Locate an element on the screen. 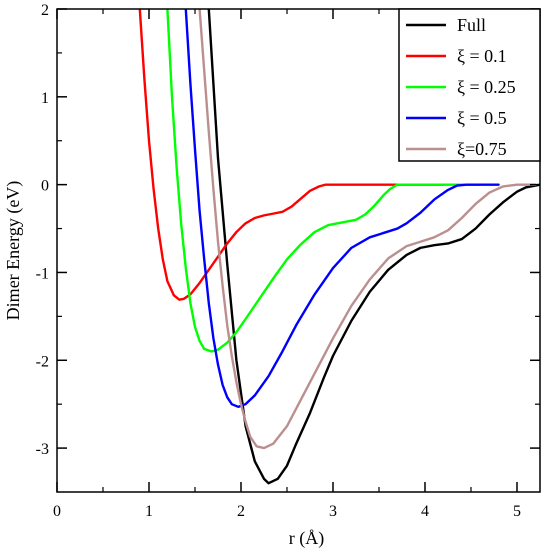 Image resolution: width=545 pixels, height=553 pixels. legend-label-2: ξ = 0.1 is located at coordinates (482, 56).